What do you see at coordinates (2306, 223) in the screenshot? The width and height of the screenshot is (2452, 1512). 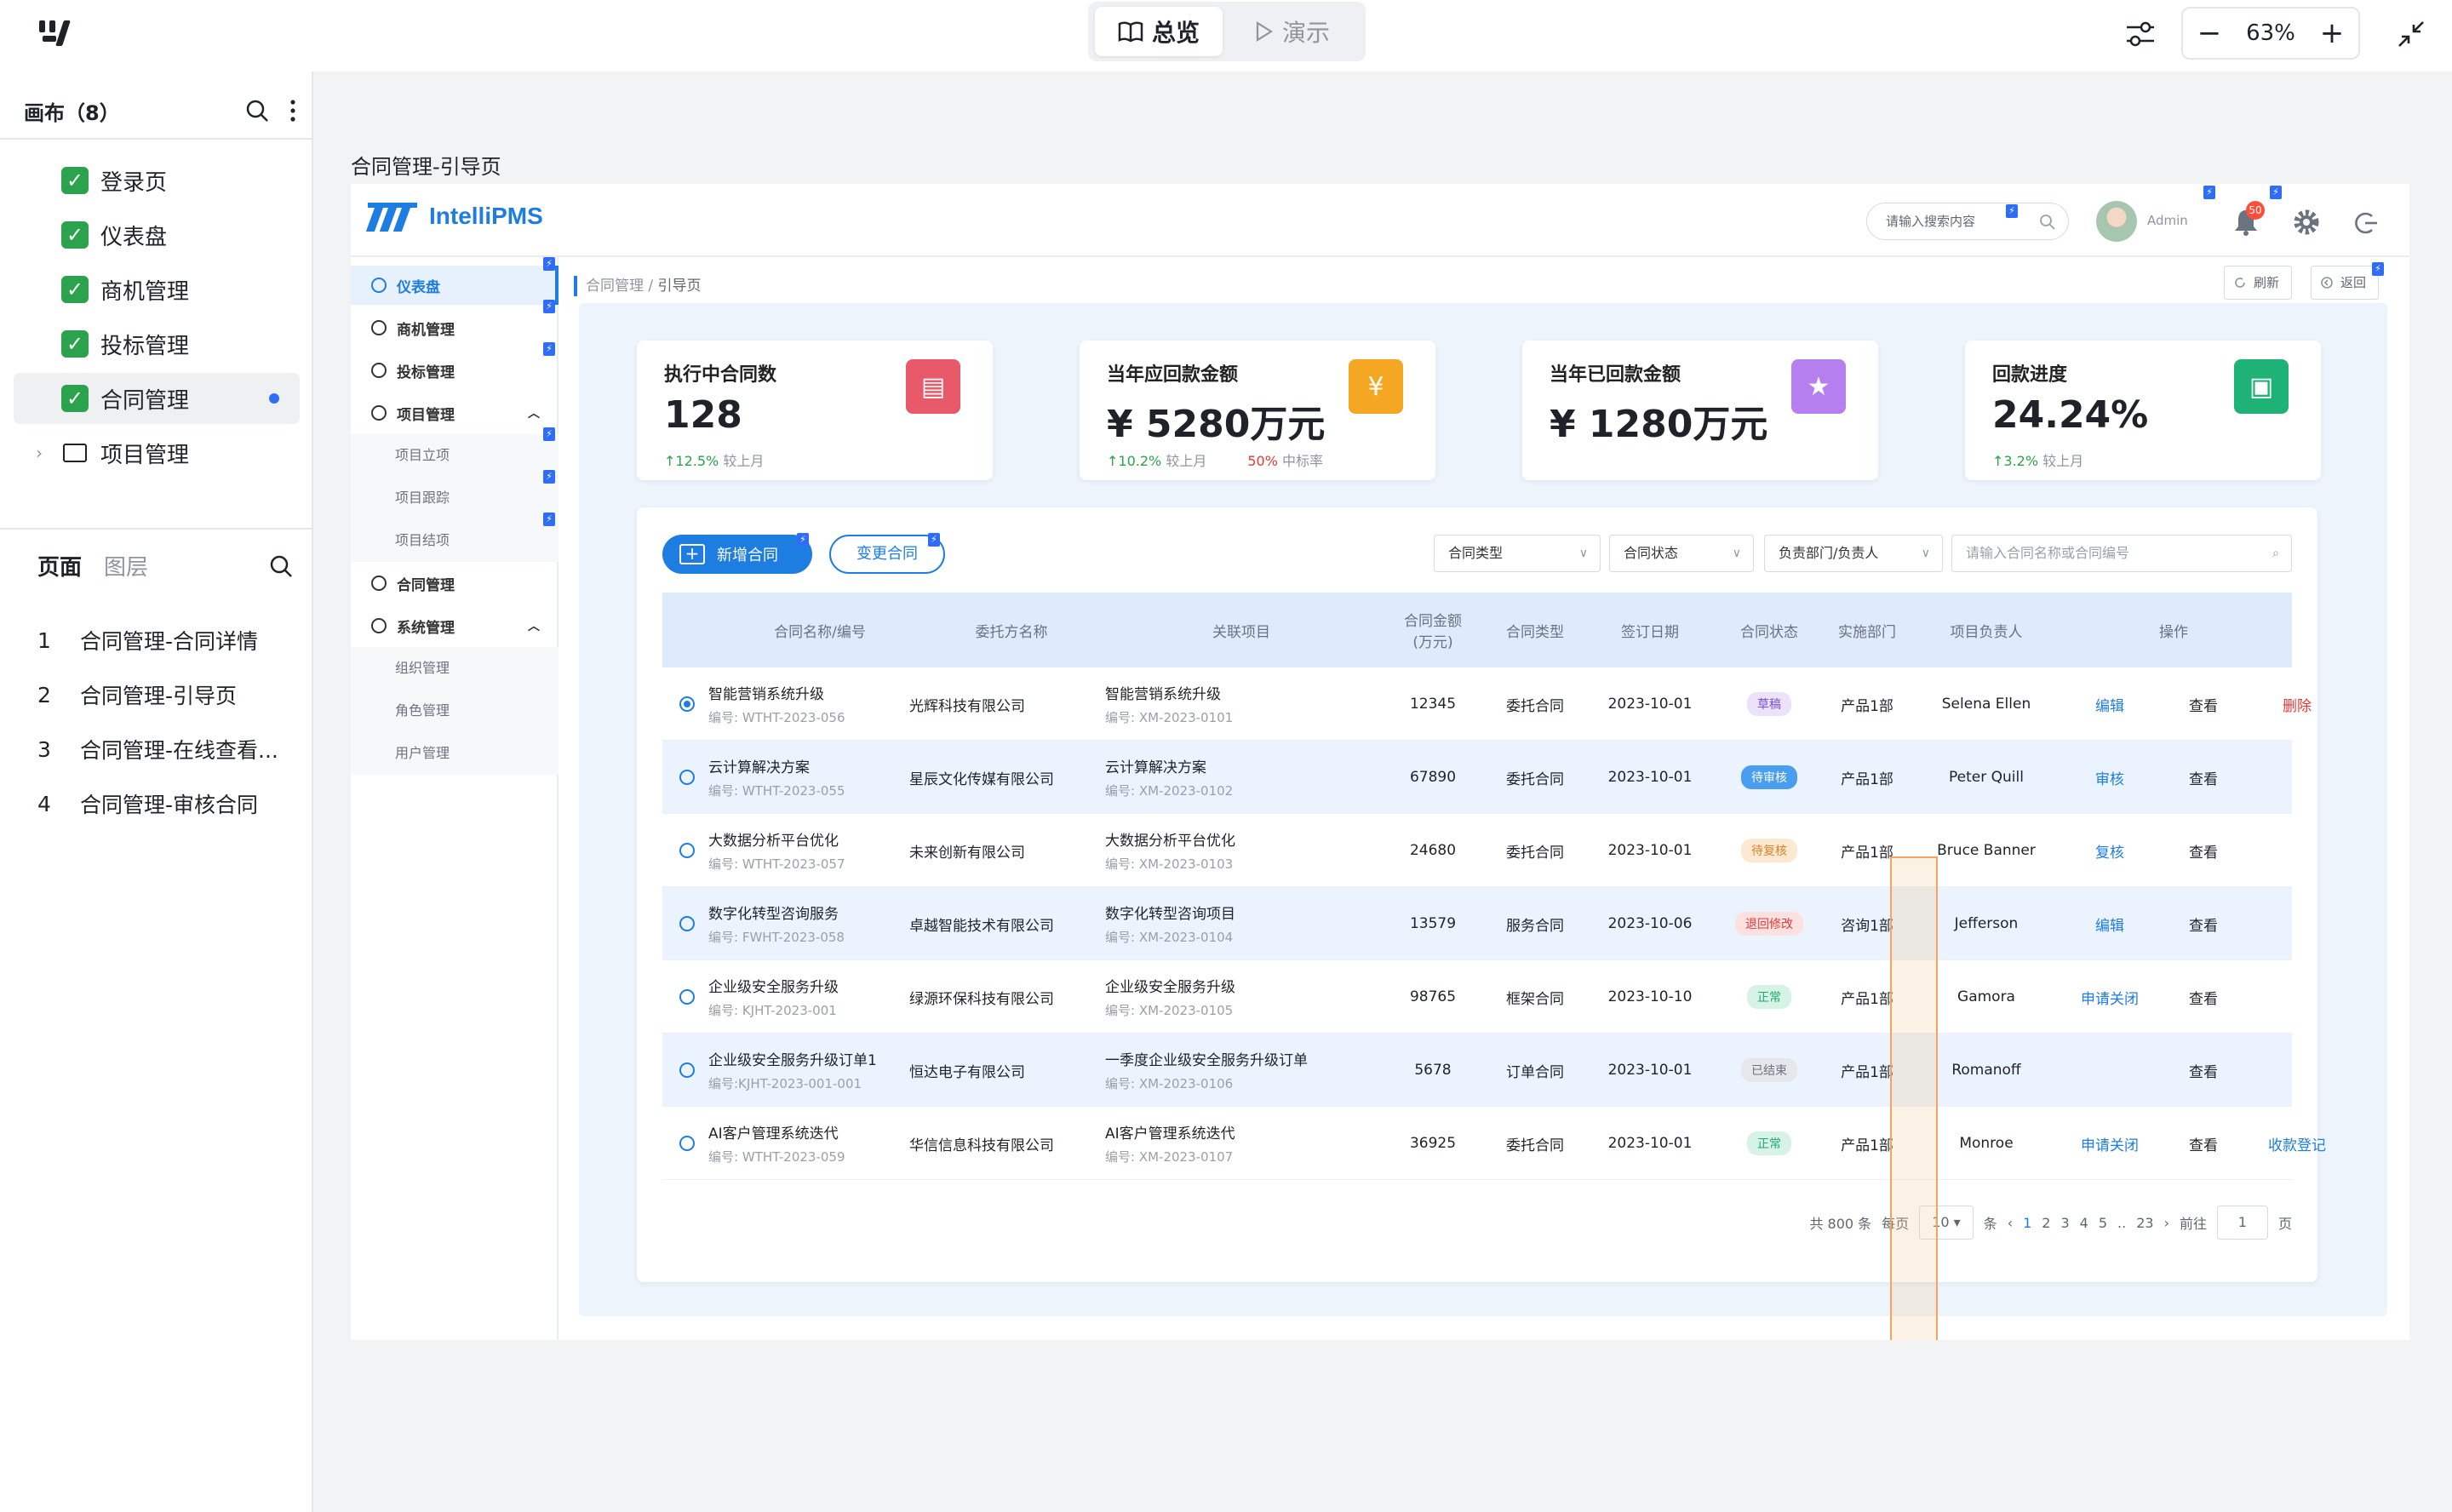 I see `gear-icon` at bounding box center [2306, 223].